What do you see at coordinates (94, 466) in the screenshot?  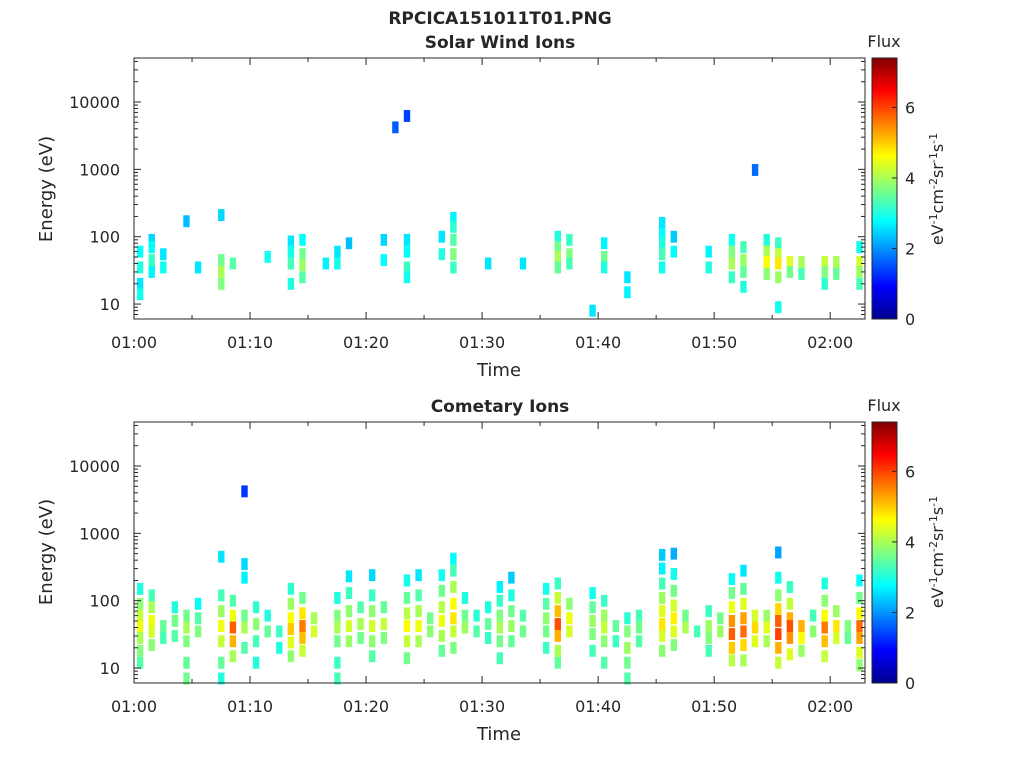 I see `y-tick-label: 10000` at bounding box center [94, 466].